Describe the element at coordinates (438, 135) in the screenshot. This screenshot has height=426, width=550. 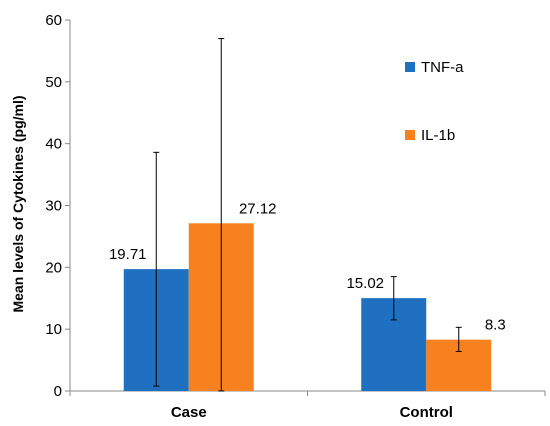
I see `legend-label: IL-1b` at that location.